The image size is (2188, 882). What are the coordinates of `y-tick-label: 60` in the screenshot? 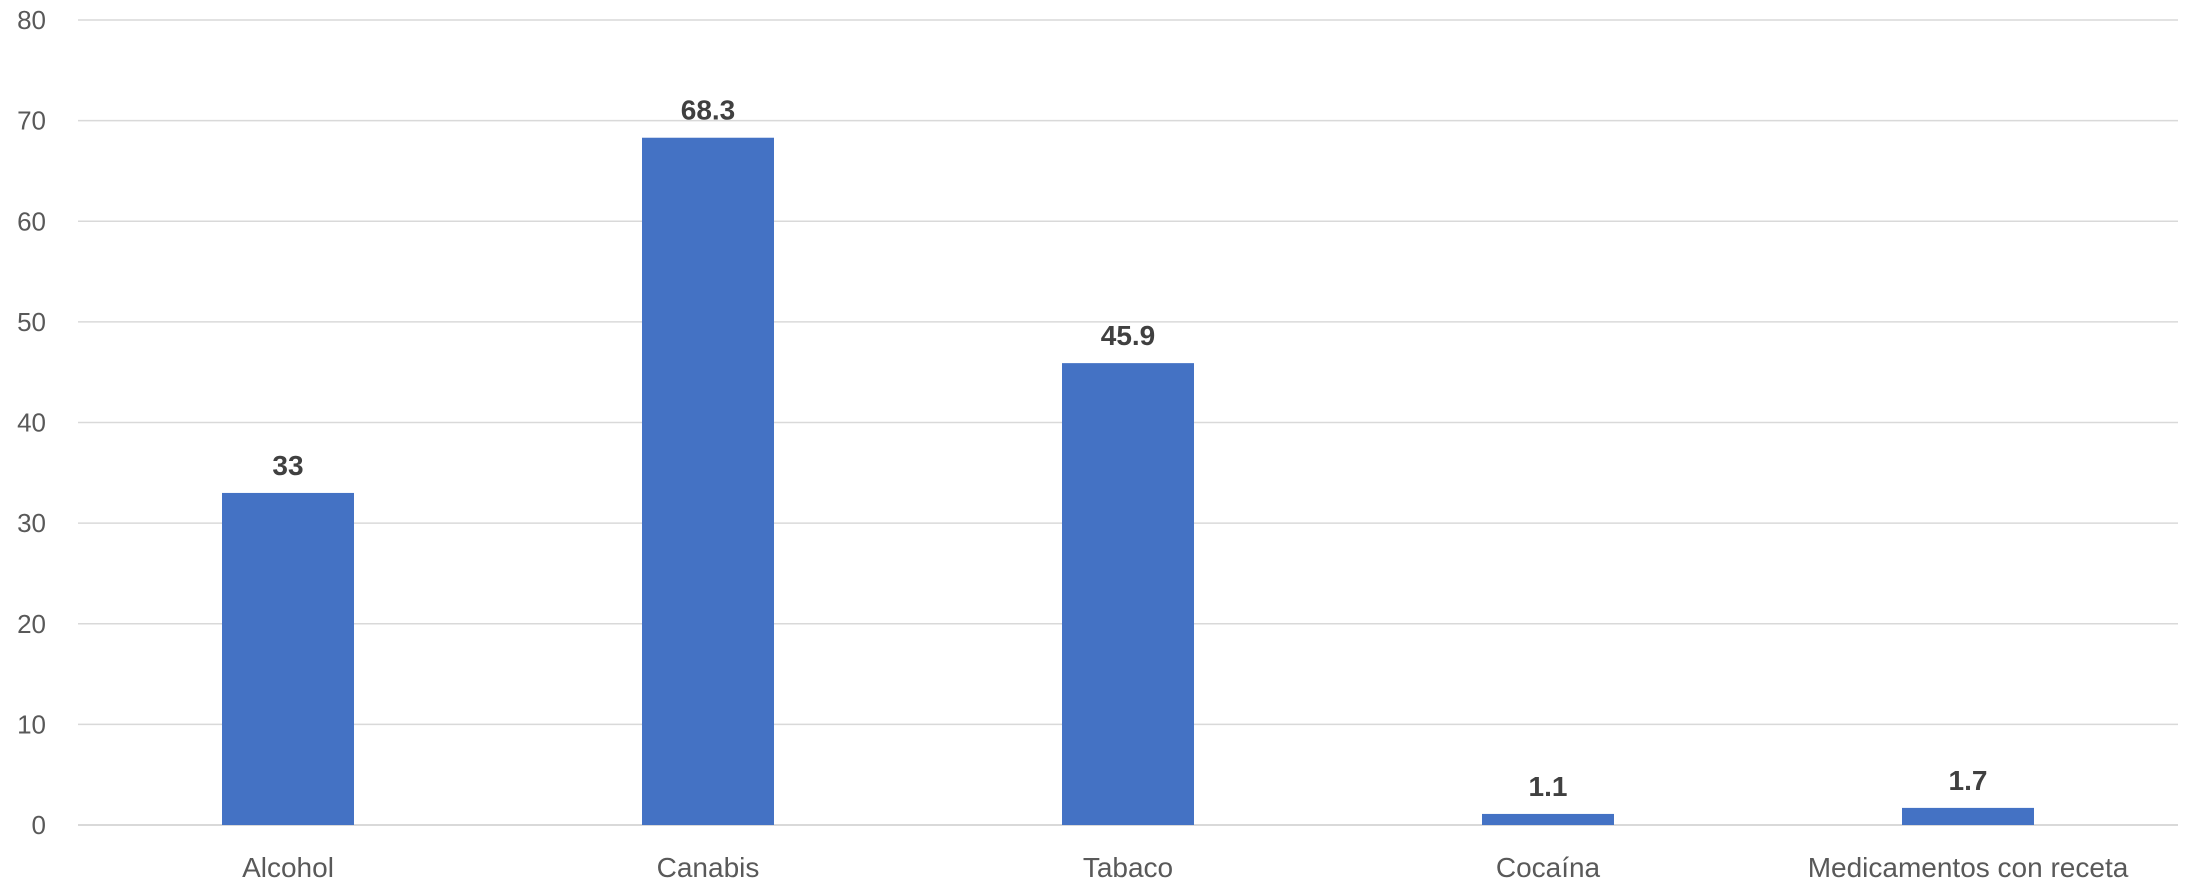 It's located at (31, 221).